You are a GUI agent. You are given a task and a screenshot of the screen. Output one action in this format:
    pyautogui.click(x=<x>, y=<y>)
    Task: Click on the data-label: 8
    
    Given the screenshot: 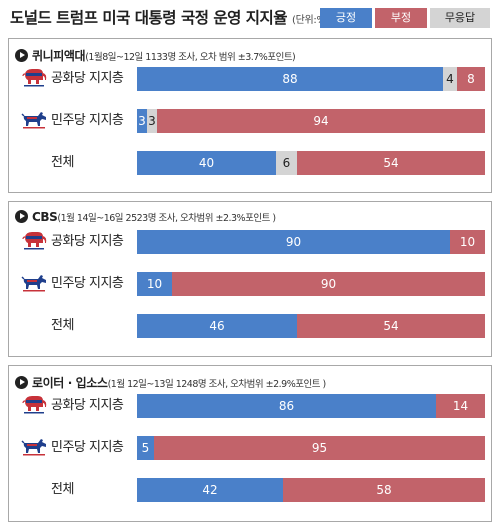 What is the action you would take?
    pyautogui.click(x=471, y=79)
    